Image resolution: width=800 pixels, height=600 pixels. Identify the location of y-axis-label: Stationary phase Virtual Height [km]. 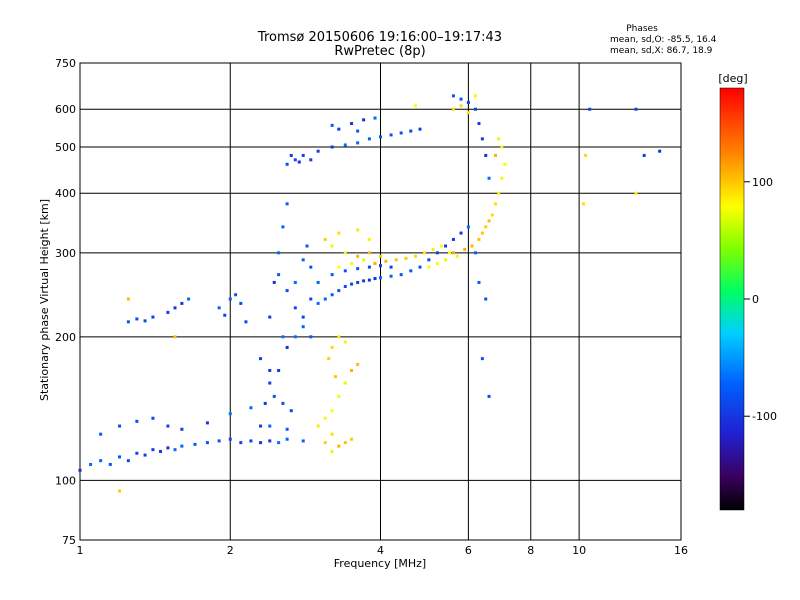
(44, 300).